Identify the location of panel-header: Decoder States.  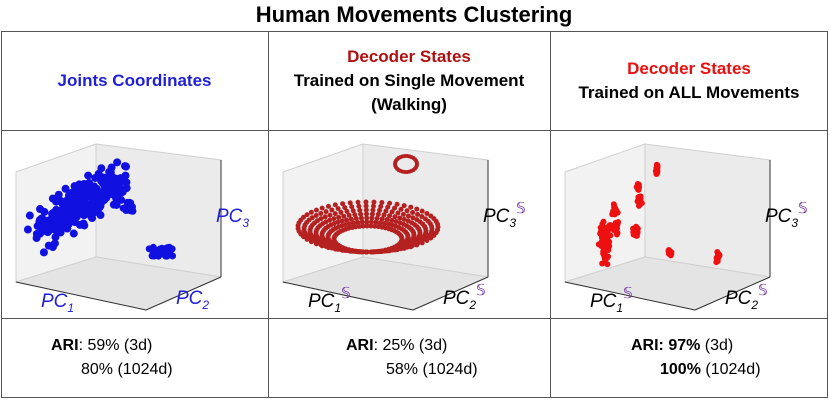
(689, 68).